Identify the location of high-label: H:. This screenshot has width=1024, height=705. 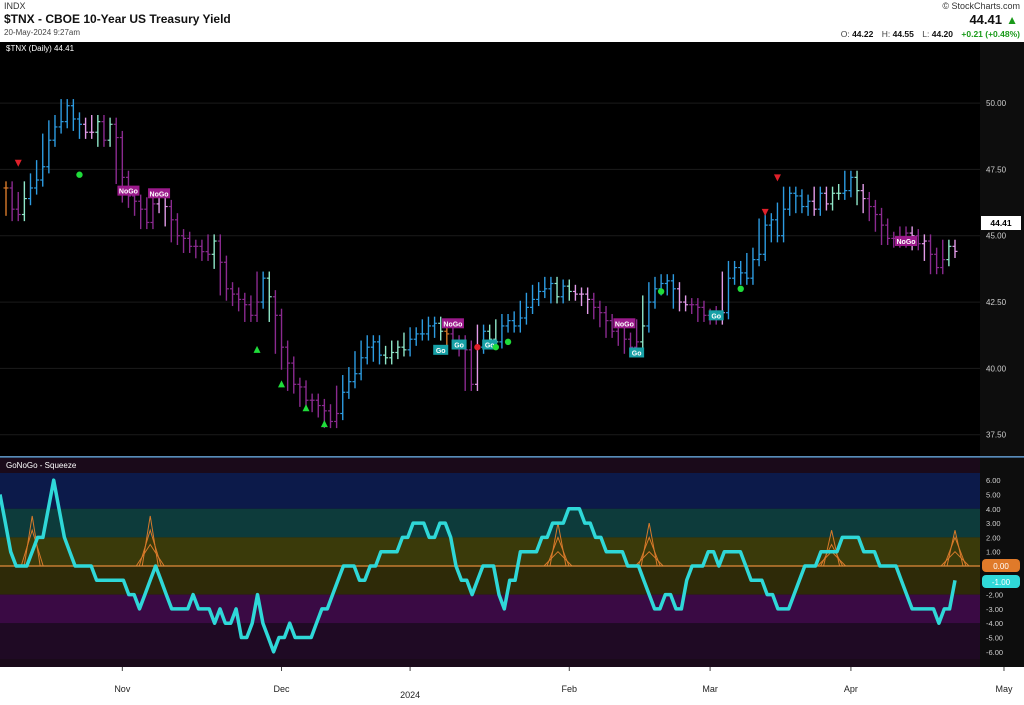
(886, 34).